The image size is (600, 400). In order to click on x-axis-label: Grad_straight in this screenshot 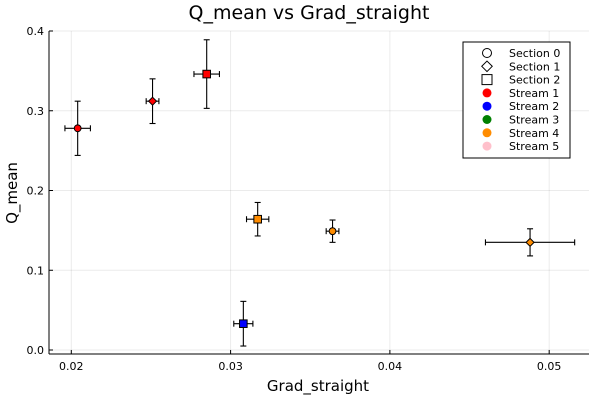, I will do `click(318, 386)`.